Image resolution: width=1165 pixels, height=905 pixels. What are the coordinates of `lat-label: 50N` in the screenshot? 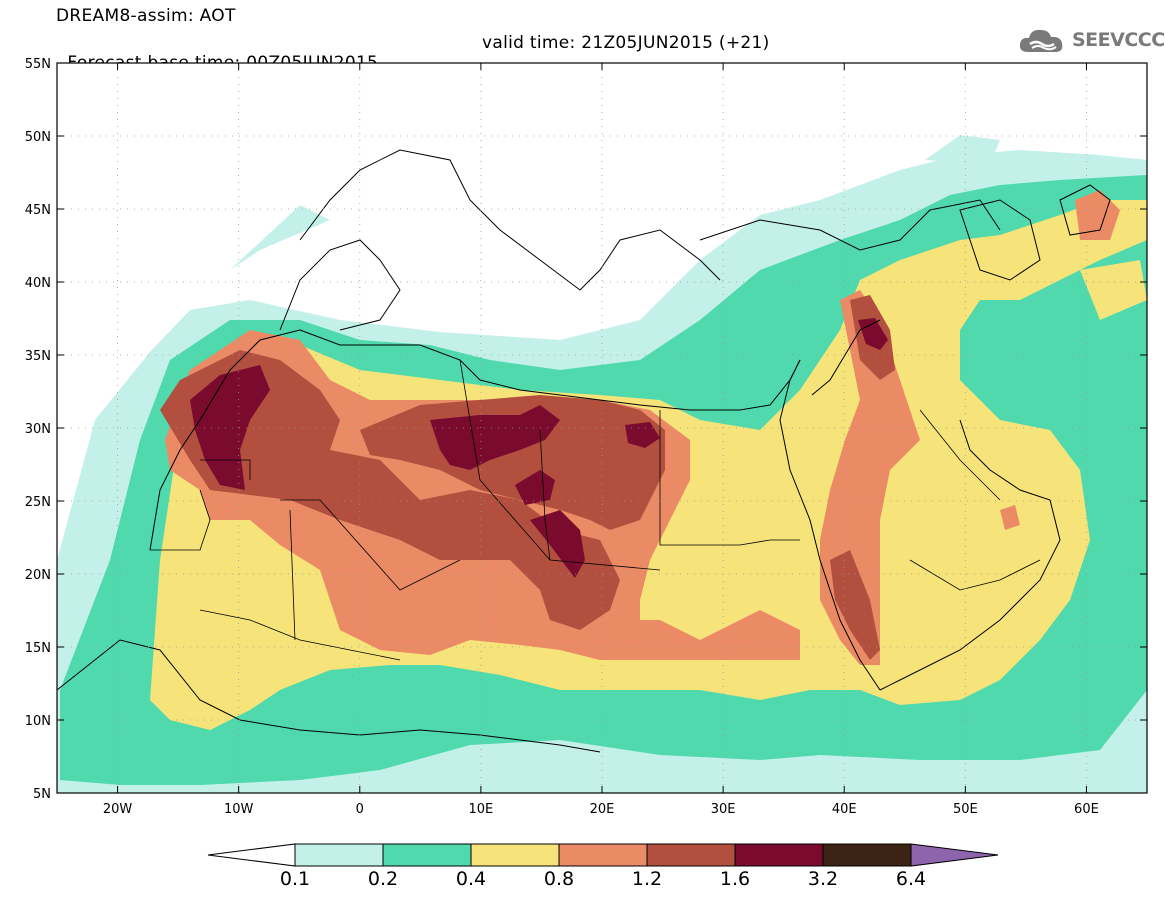 It's located at (38, 137).